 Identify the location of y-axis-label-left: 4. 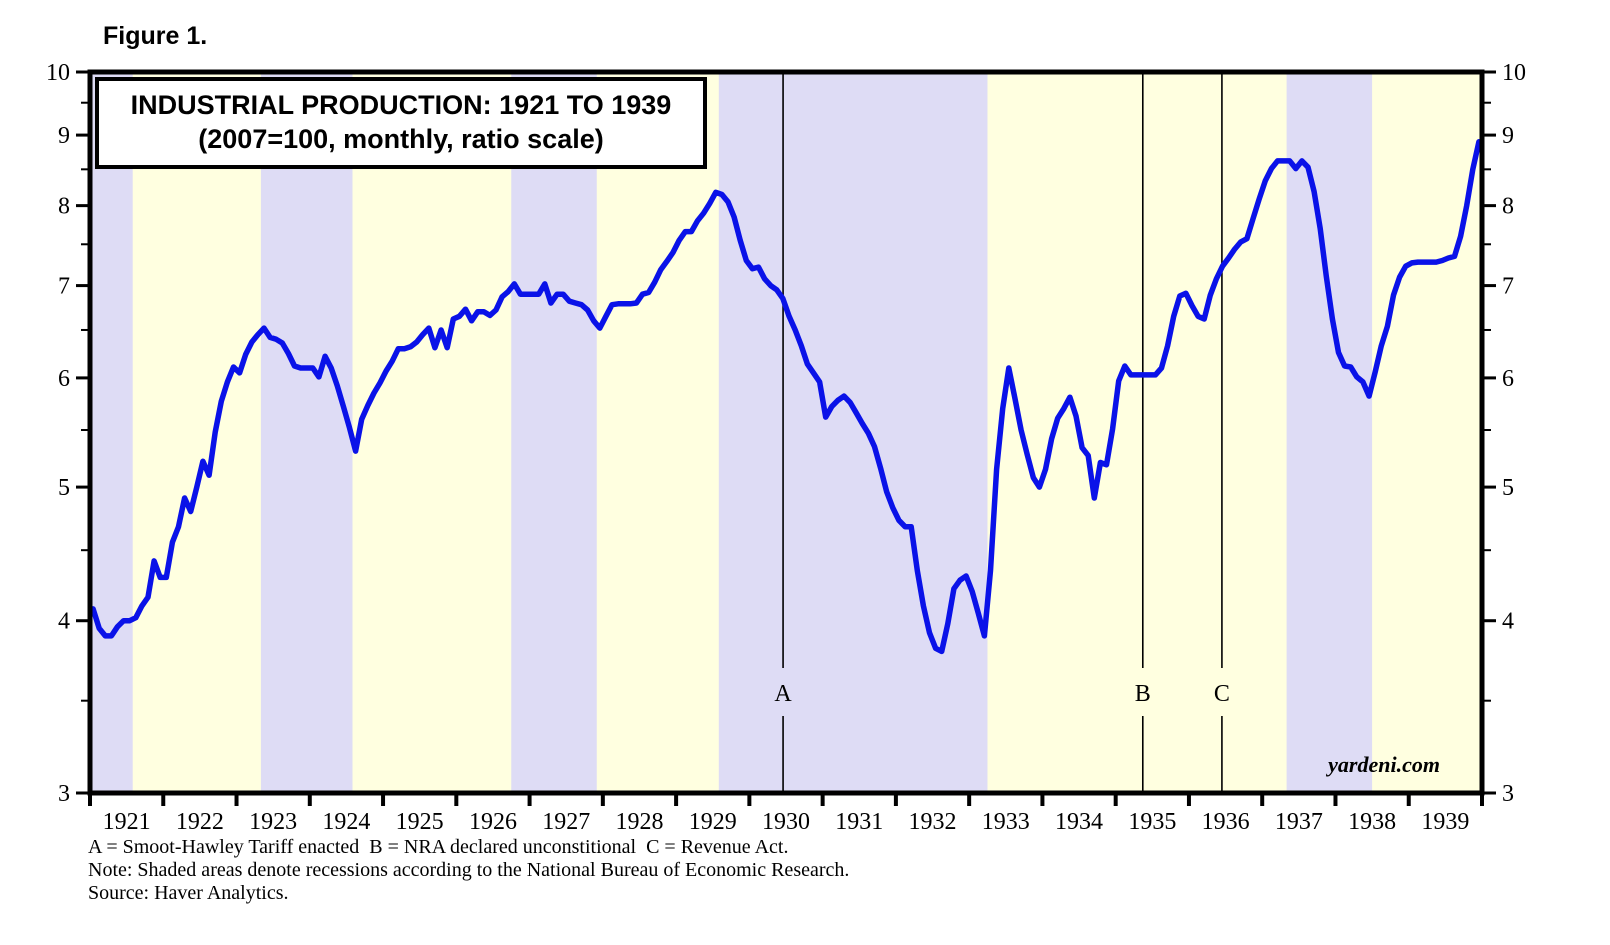
(64, 622).